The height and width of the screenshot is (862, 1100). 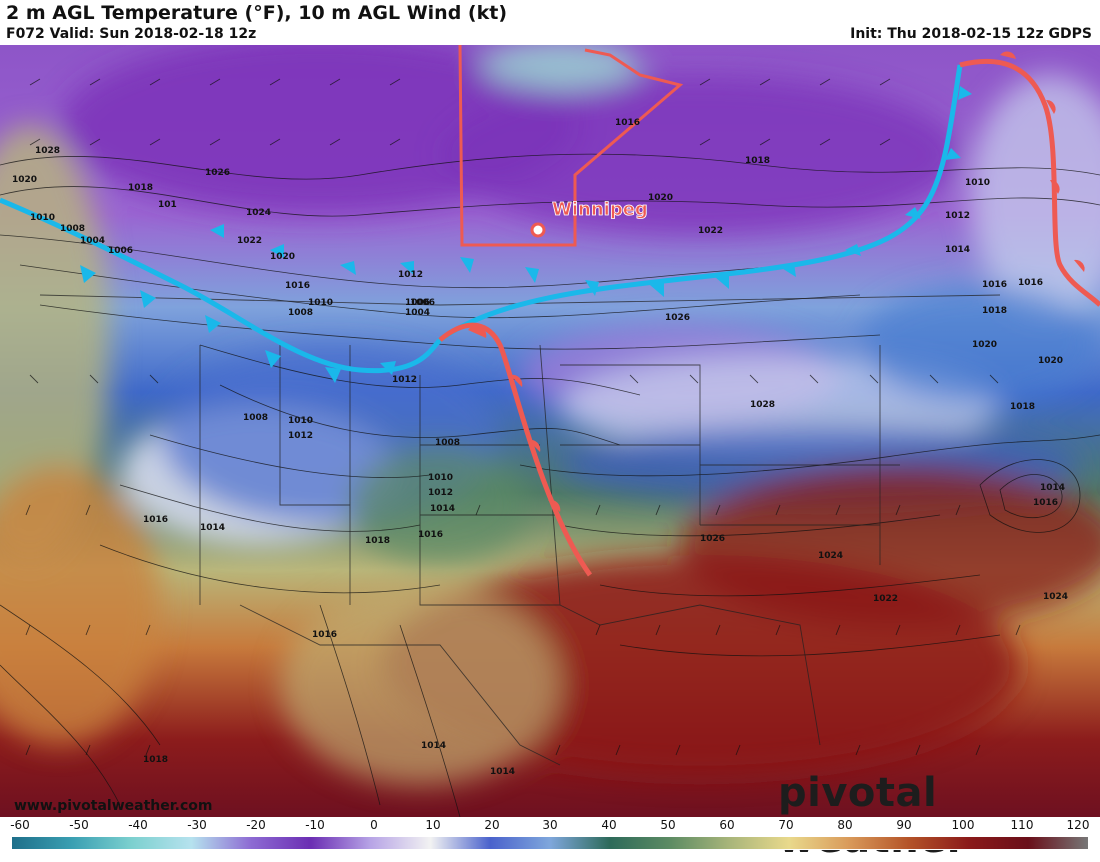 I want to click on colorbar-tick: 100, so click(x=963, y=825).